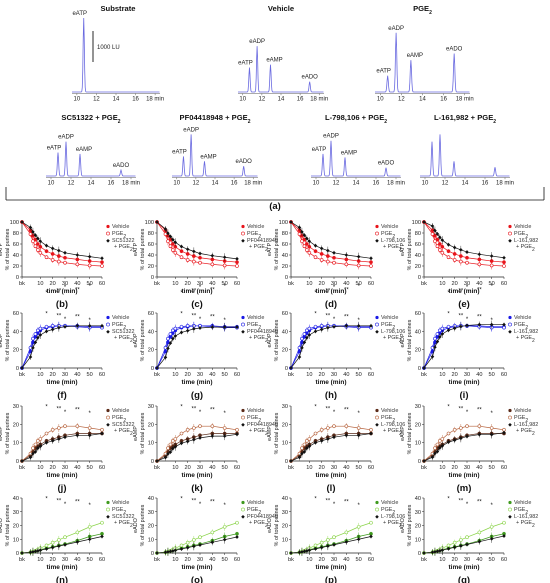 The image size is (550, 583). What do you see at coordinates (442, 468) in the screenshot?
I see `x-tick-label: 10` at bounding box center [442, 468].